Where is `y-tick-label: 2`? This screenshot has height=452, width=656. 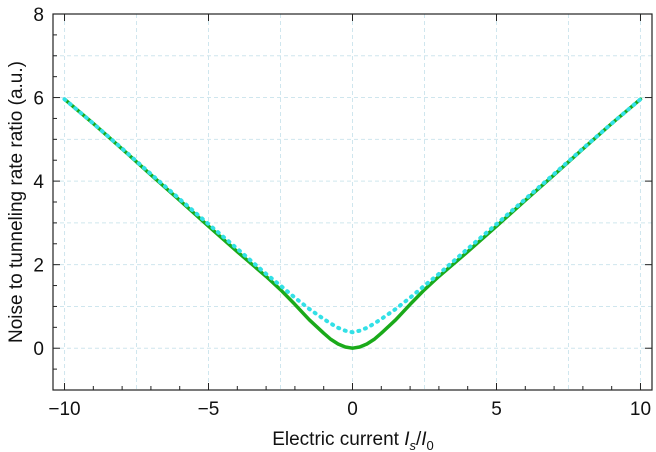
y-tick-label: 2 is located at coordinates (38, 266).